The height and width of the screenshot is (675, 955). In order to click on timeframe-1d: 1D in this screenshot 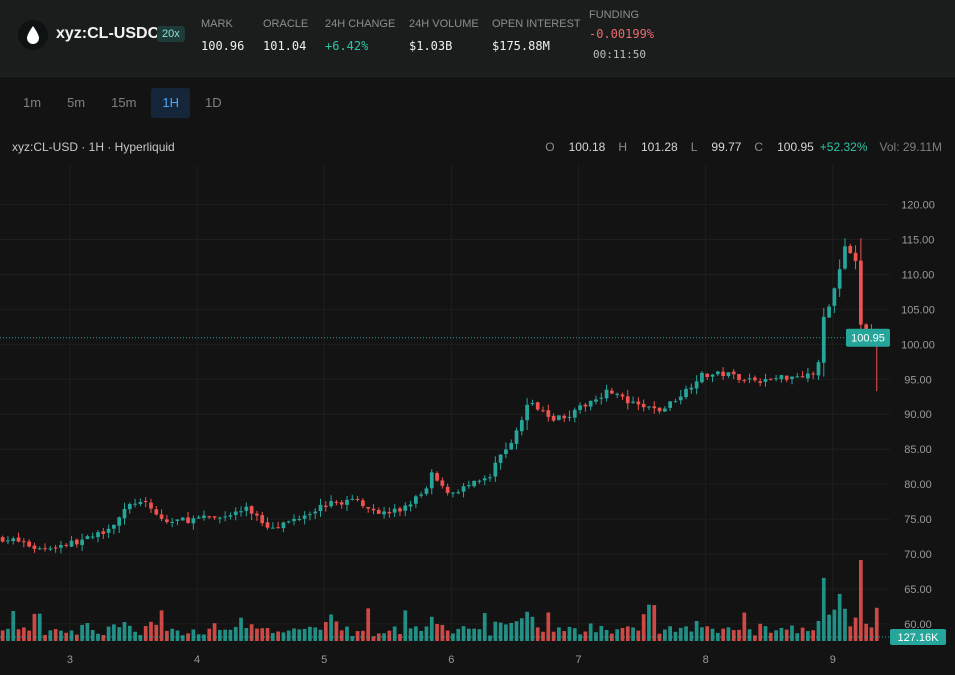, I will do `click(213, 102)`.